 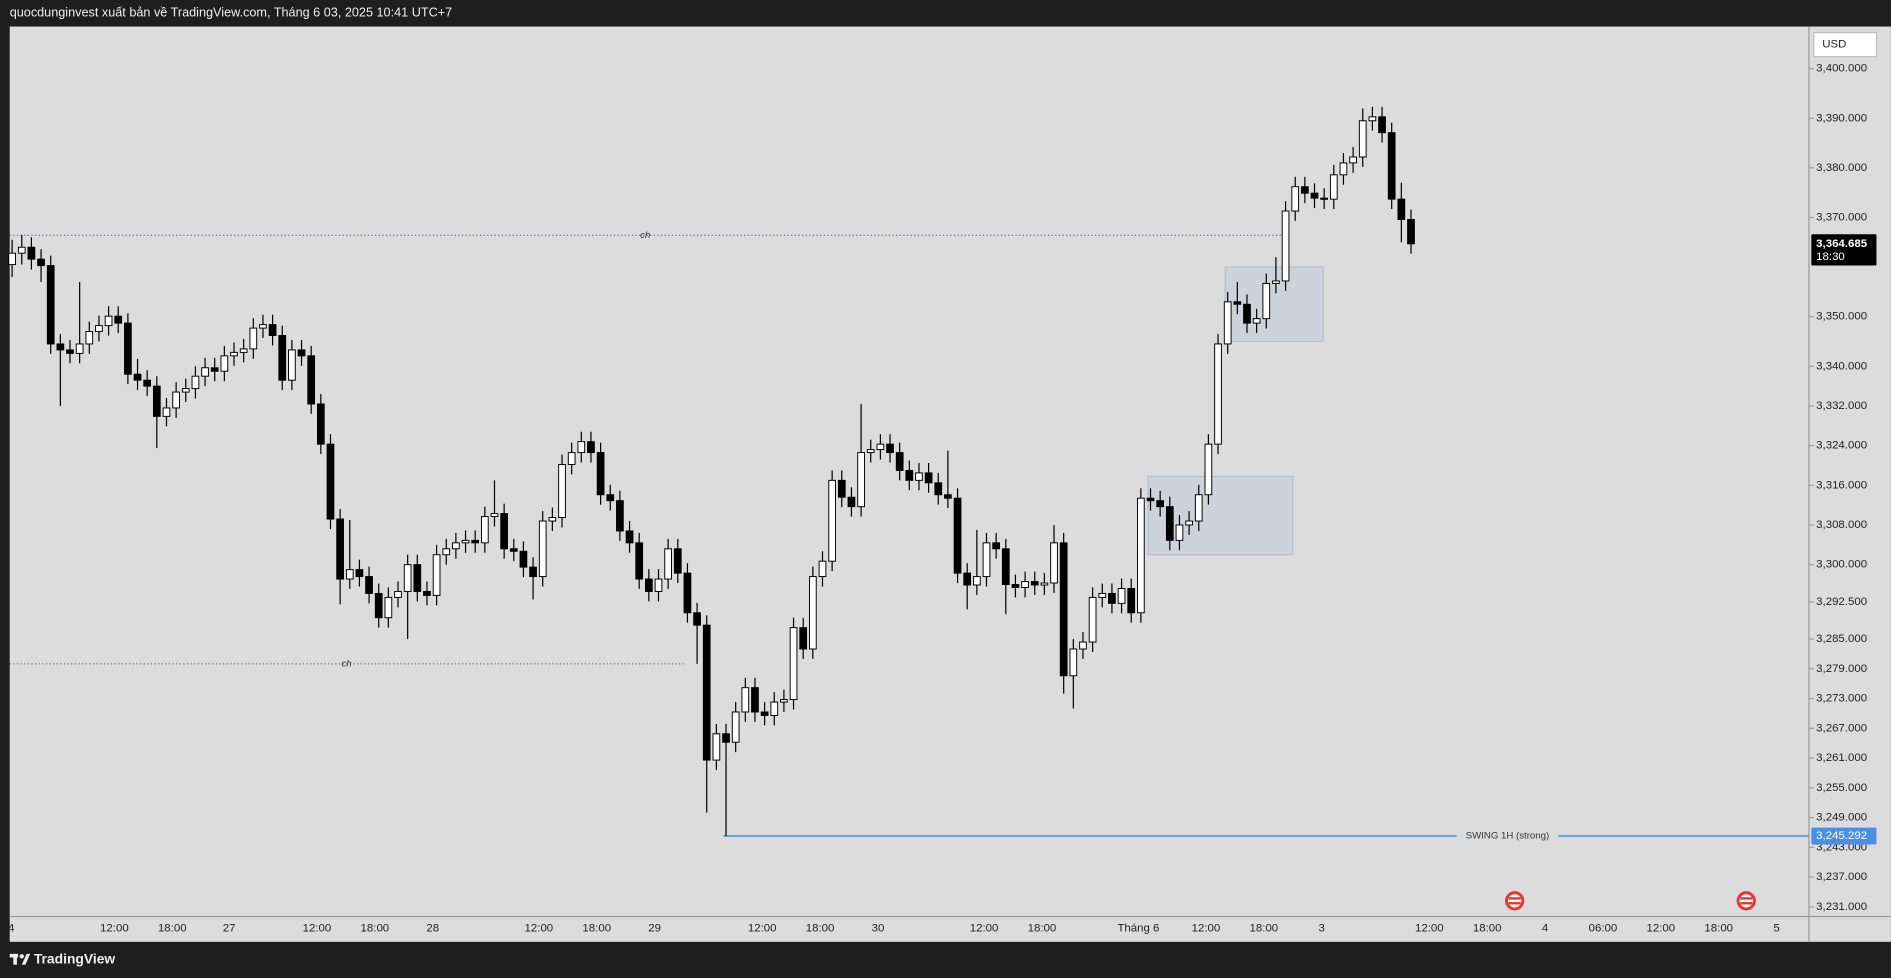 I want to click on x-tick-label: 06:00, so click(x=1603, y=929).